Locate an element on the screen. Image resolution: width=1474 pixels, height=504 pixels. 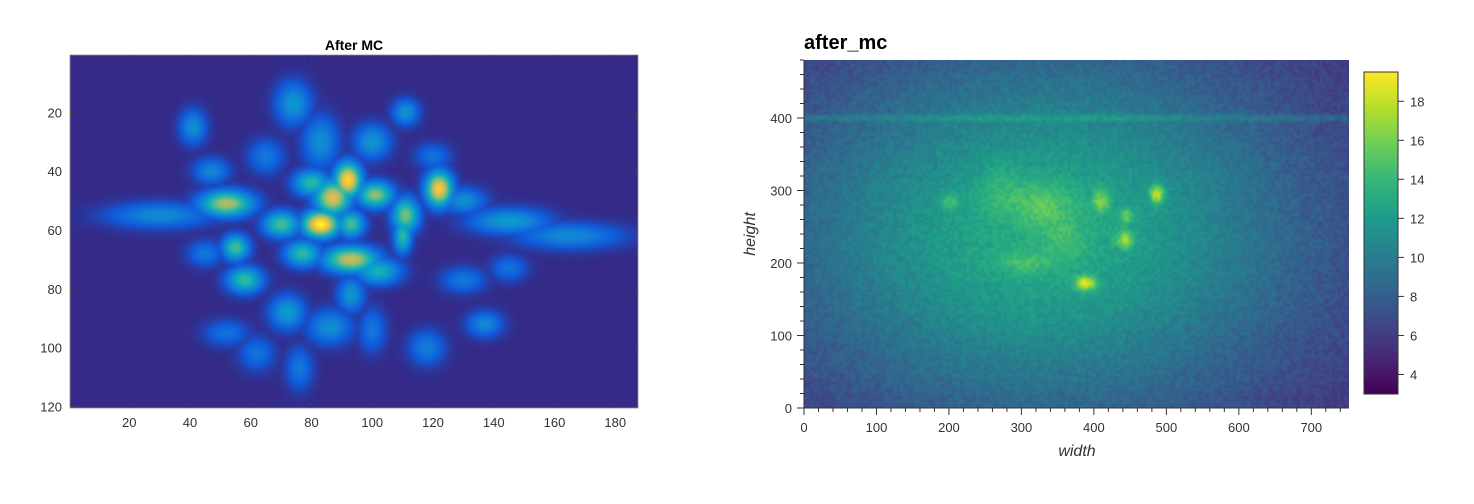
colorbar-tick-label: 14 is located at coordinates (1417, 179).